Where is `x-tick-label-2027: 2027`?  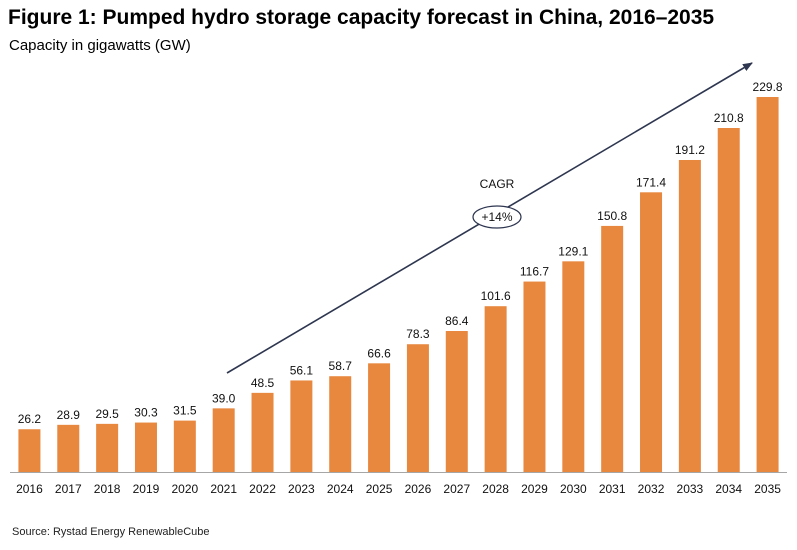
x-tick-label-2027: 2027 is located at coordinates (456, 489).